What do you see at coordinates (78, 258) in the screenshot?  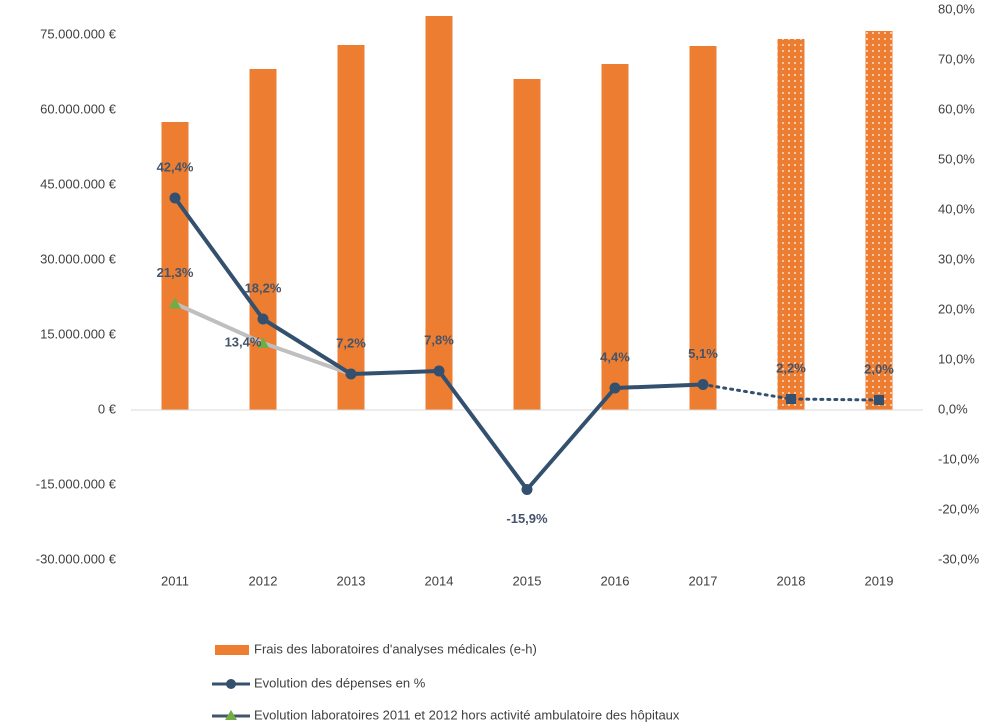 I see `y-tick-label: 30.000.000 €` at bounding box center [78, 258].